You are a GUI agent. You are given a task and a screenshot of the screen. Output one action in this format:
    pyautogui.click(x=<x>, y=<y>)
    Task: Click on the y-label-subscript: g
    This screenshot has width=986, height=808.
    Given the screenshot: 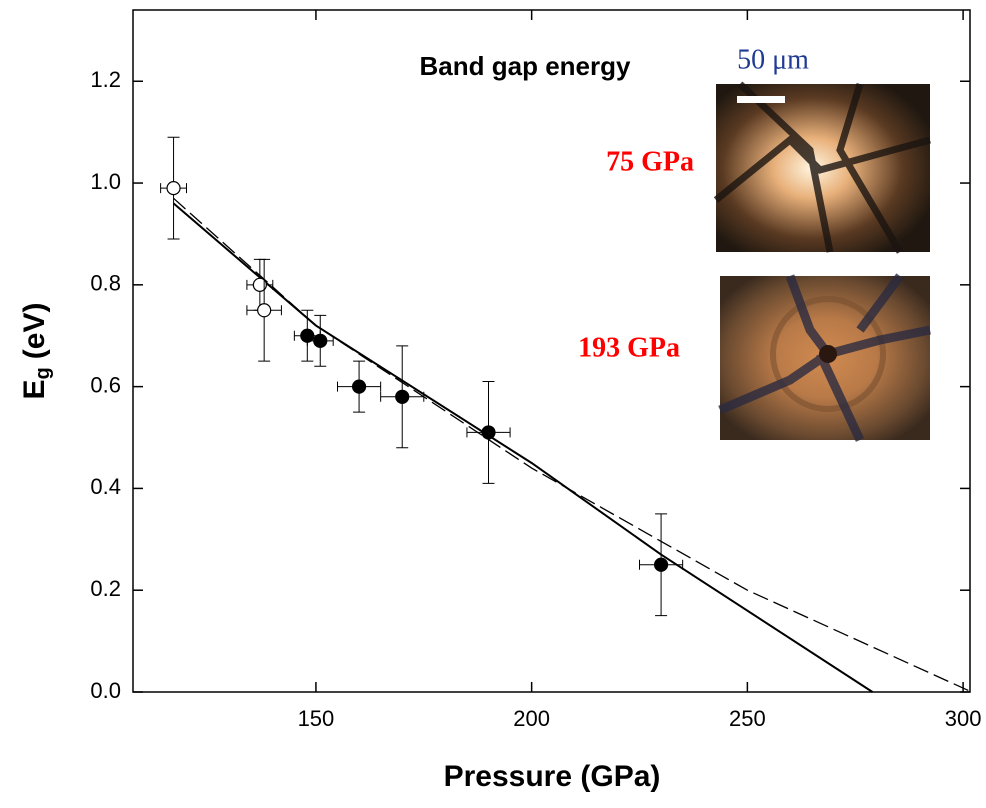 What is the action you would take?
    pyautogui.click(x=43, y=373)
    